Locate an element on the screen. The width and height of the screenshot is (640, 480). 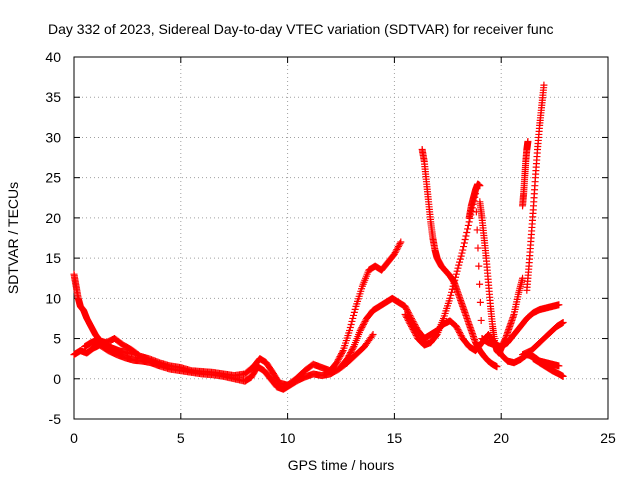
x-axis-title: GPS time / hours is located at coordinates (341, 465).